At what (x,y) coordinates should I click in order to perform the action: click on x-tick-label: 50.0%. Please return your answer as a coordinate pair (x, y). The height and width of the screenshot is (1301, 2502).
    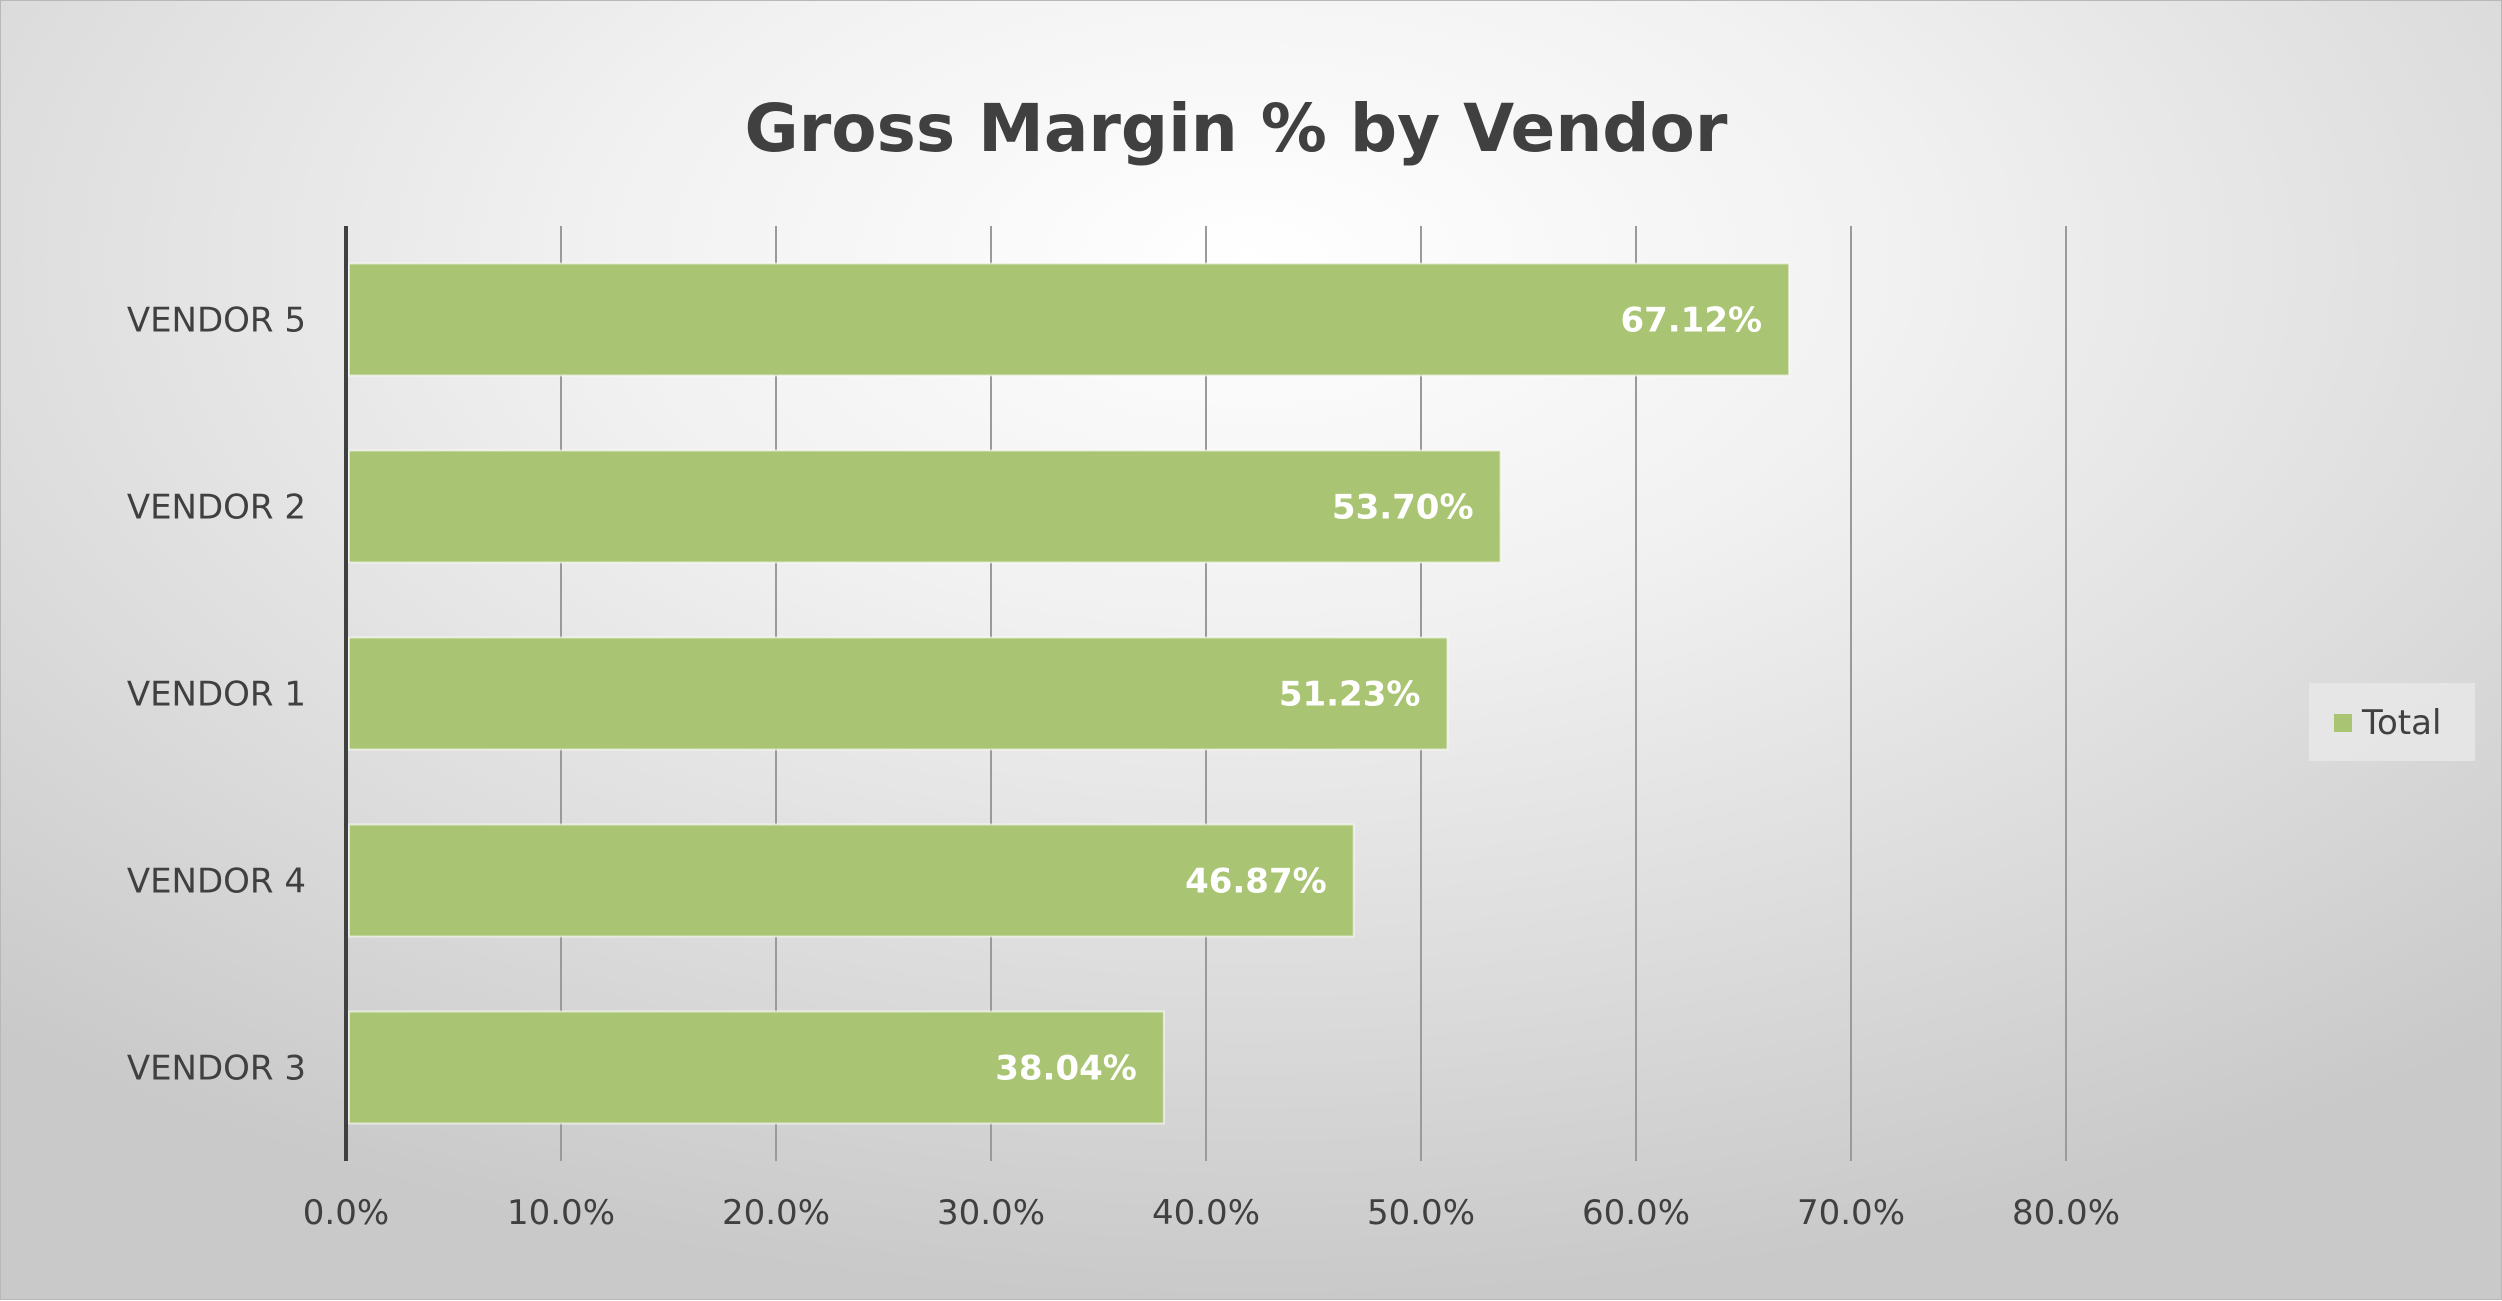
    Looking at the image, I should click on (1421, 1213).